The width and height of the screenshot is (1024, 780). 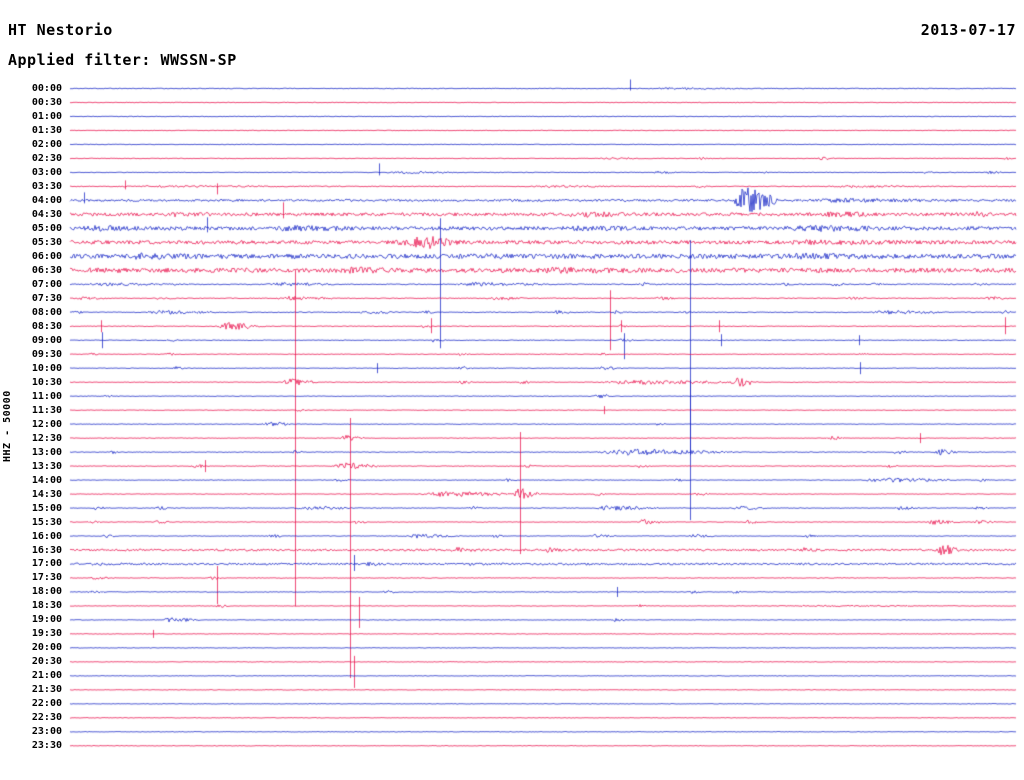 What do you see at coordinates (46, 690) in the screenshot?
I see `time-label: 21:30` at bounding box center [46, 690].